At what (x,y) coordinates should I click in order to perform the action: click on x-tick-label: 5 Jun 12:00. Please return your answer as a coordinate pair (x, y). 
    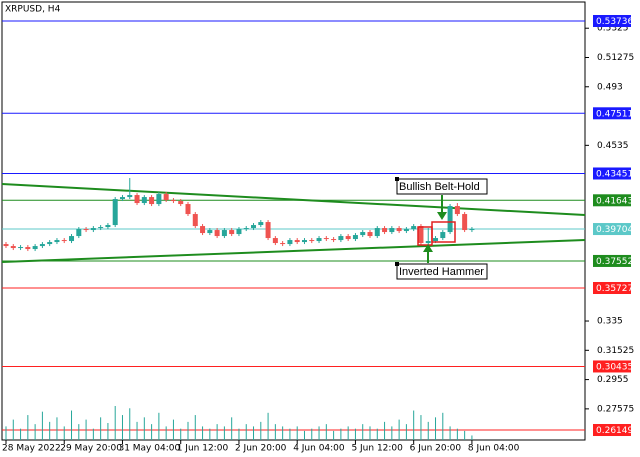
    Looking at the image, I should click on (377, 449).